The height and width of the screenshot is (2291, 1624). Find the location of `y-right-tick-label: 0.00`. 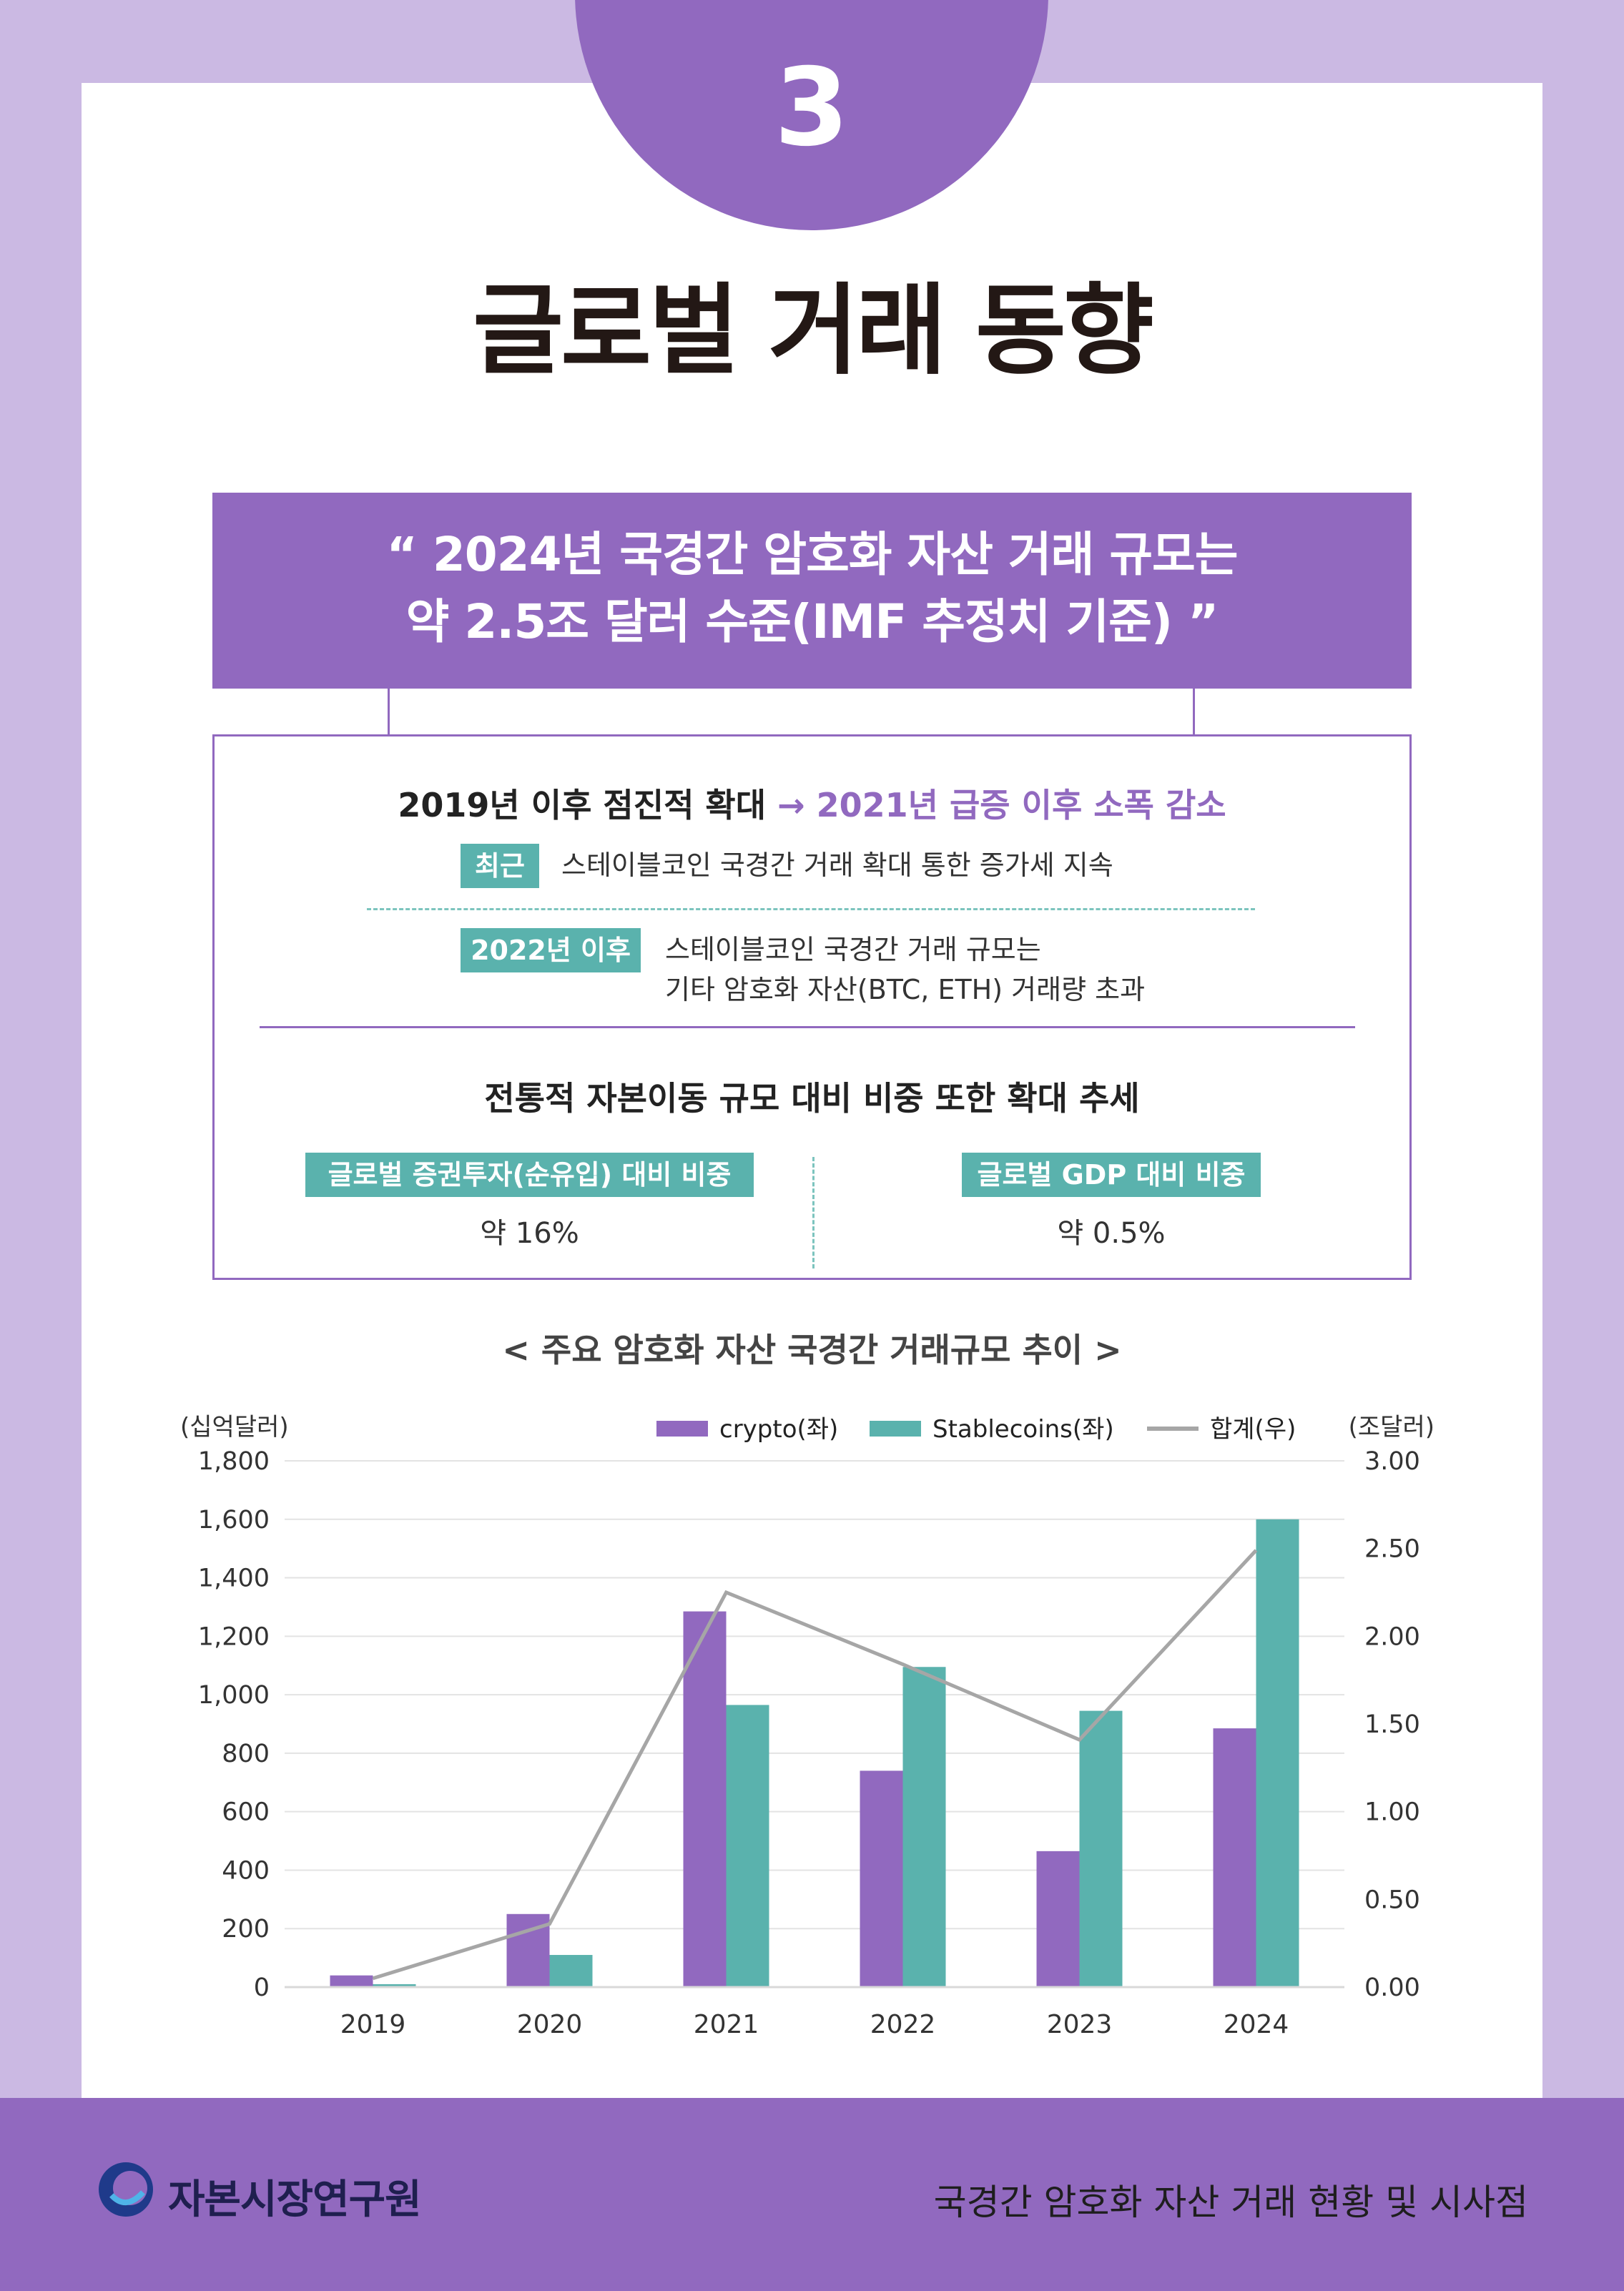

y-right-tick-label: 0.00 is located at coordinates (1392, 1988).